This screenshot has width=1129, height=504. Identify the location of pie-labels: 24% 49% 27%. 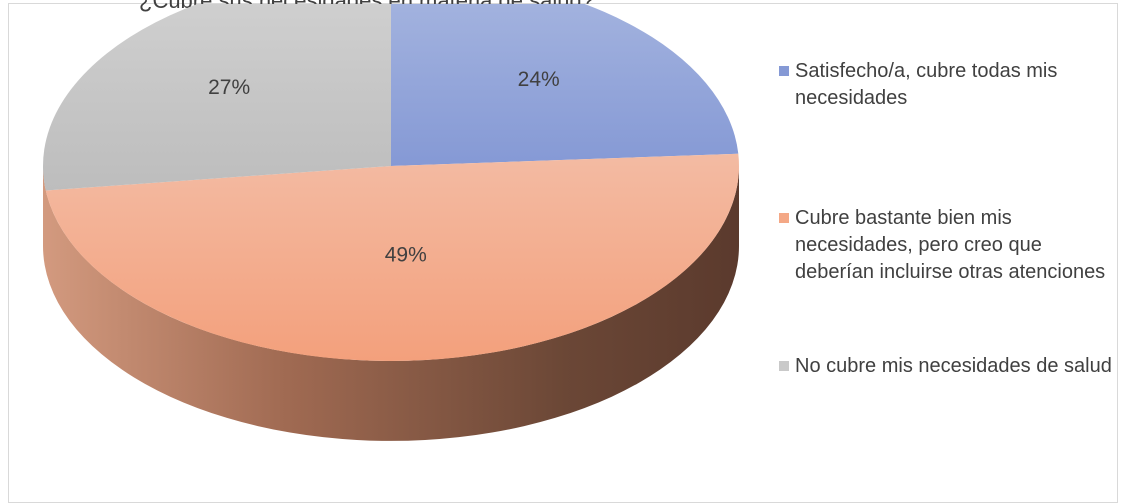
(384, 167).